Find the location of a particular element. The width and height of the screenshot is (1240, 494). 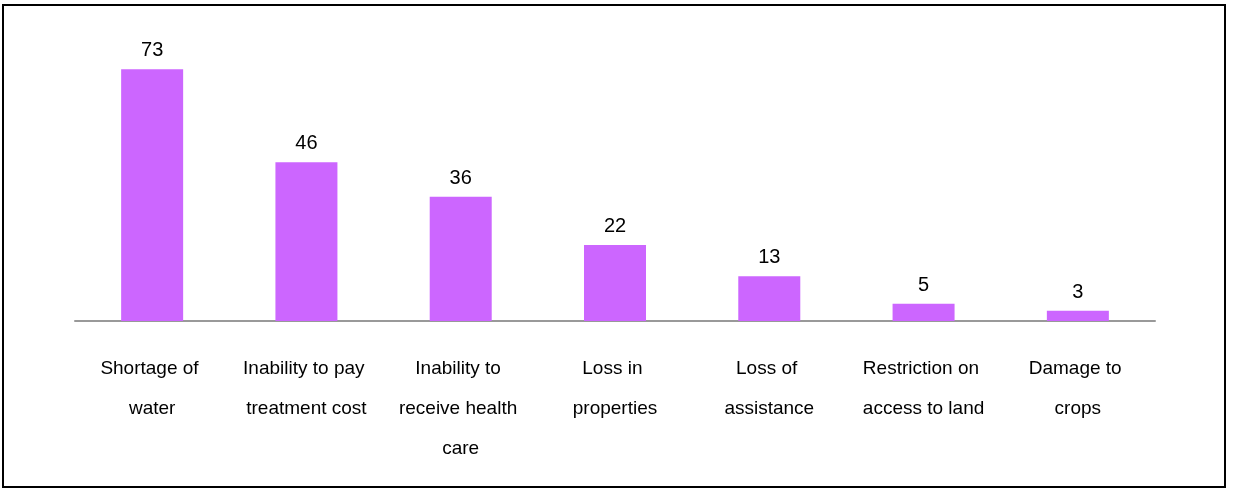

data-label: 46 is located at coordinates (306, 142).